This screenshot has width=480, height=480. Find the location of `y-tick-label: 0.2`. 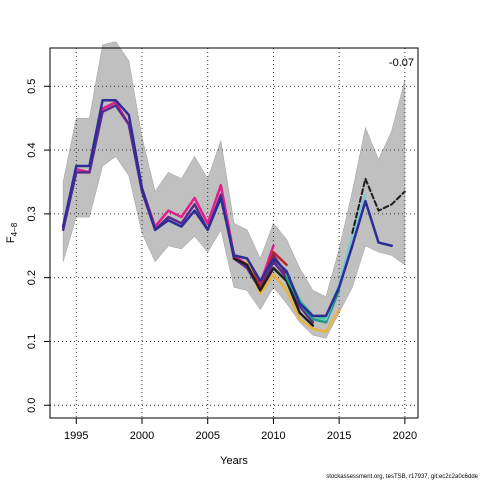

y-tick-label: 0.2 is located at coordinates (32, 277).